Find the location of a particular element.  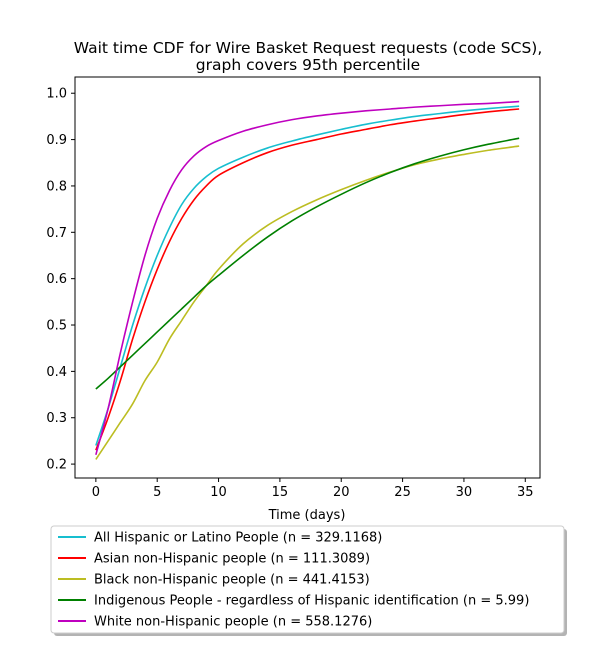

y-axis: 0.2 0.3 0.4 0.5 0.6 0.7 0.8 0.9 1.0 is located at coordinates (60, 280).